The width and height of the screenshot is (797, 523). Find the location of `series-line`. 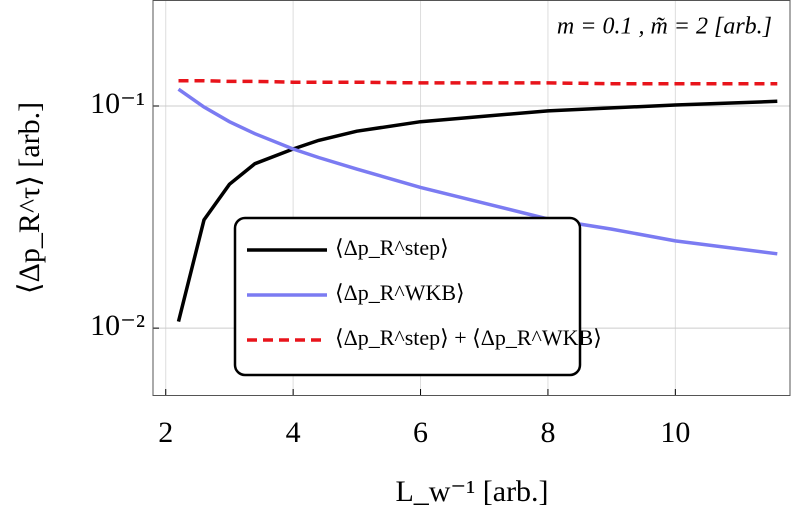

series-line is located at coordinates (478, 82).